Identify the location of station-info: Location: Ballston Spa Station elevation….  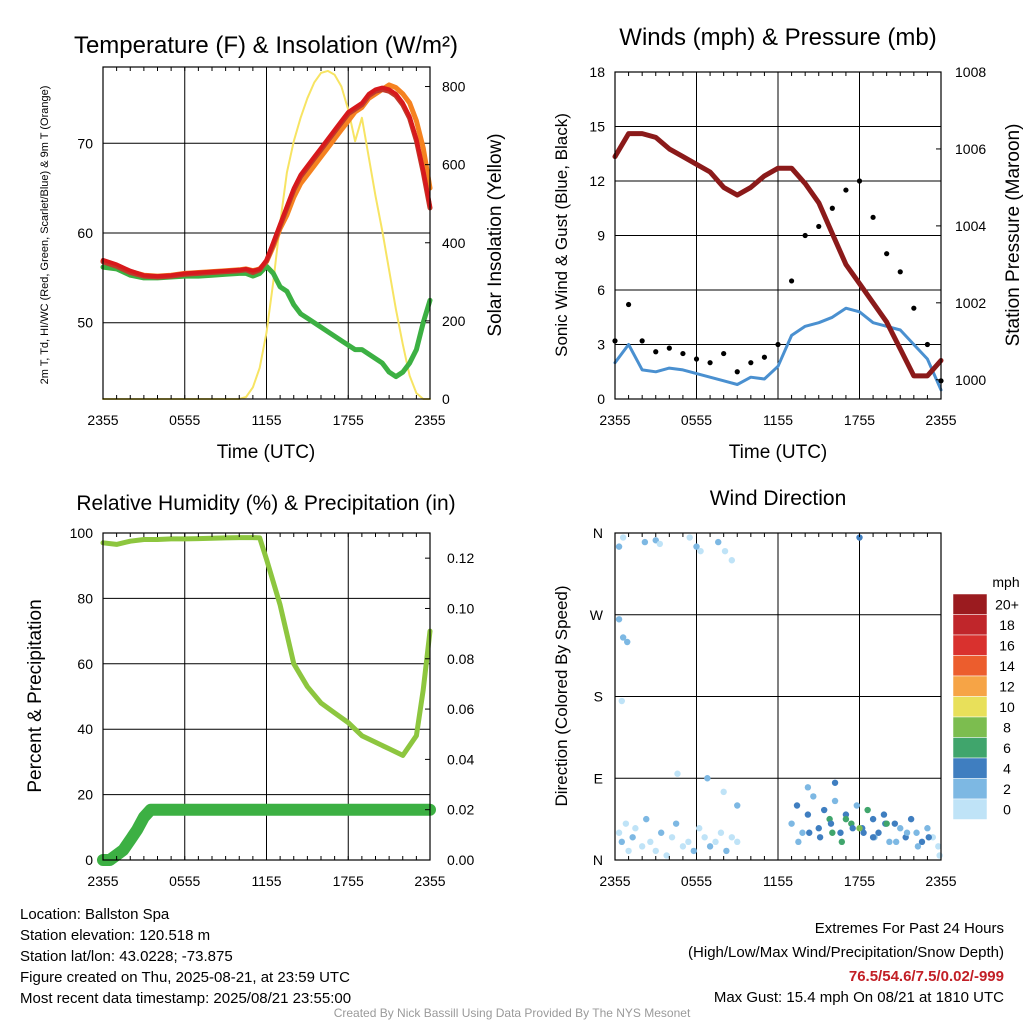
(185, 956).